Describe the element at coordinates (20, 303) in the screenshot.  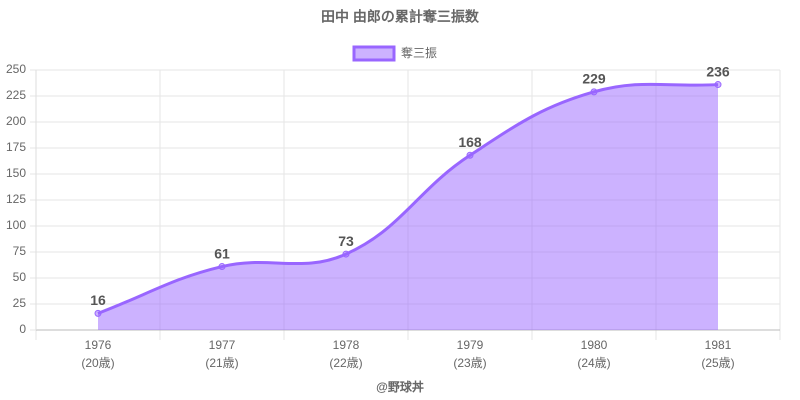
I see `y-tick-label: 25` at that location.